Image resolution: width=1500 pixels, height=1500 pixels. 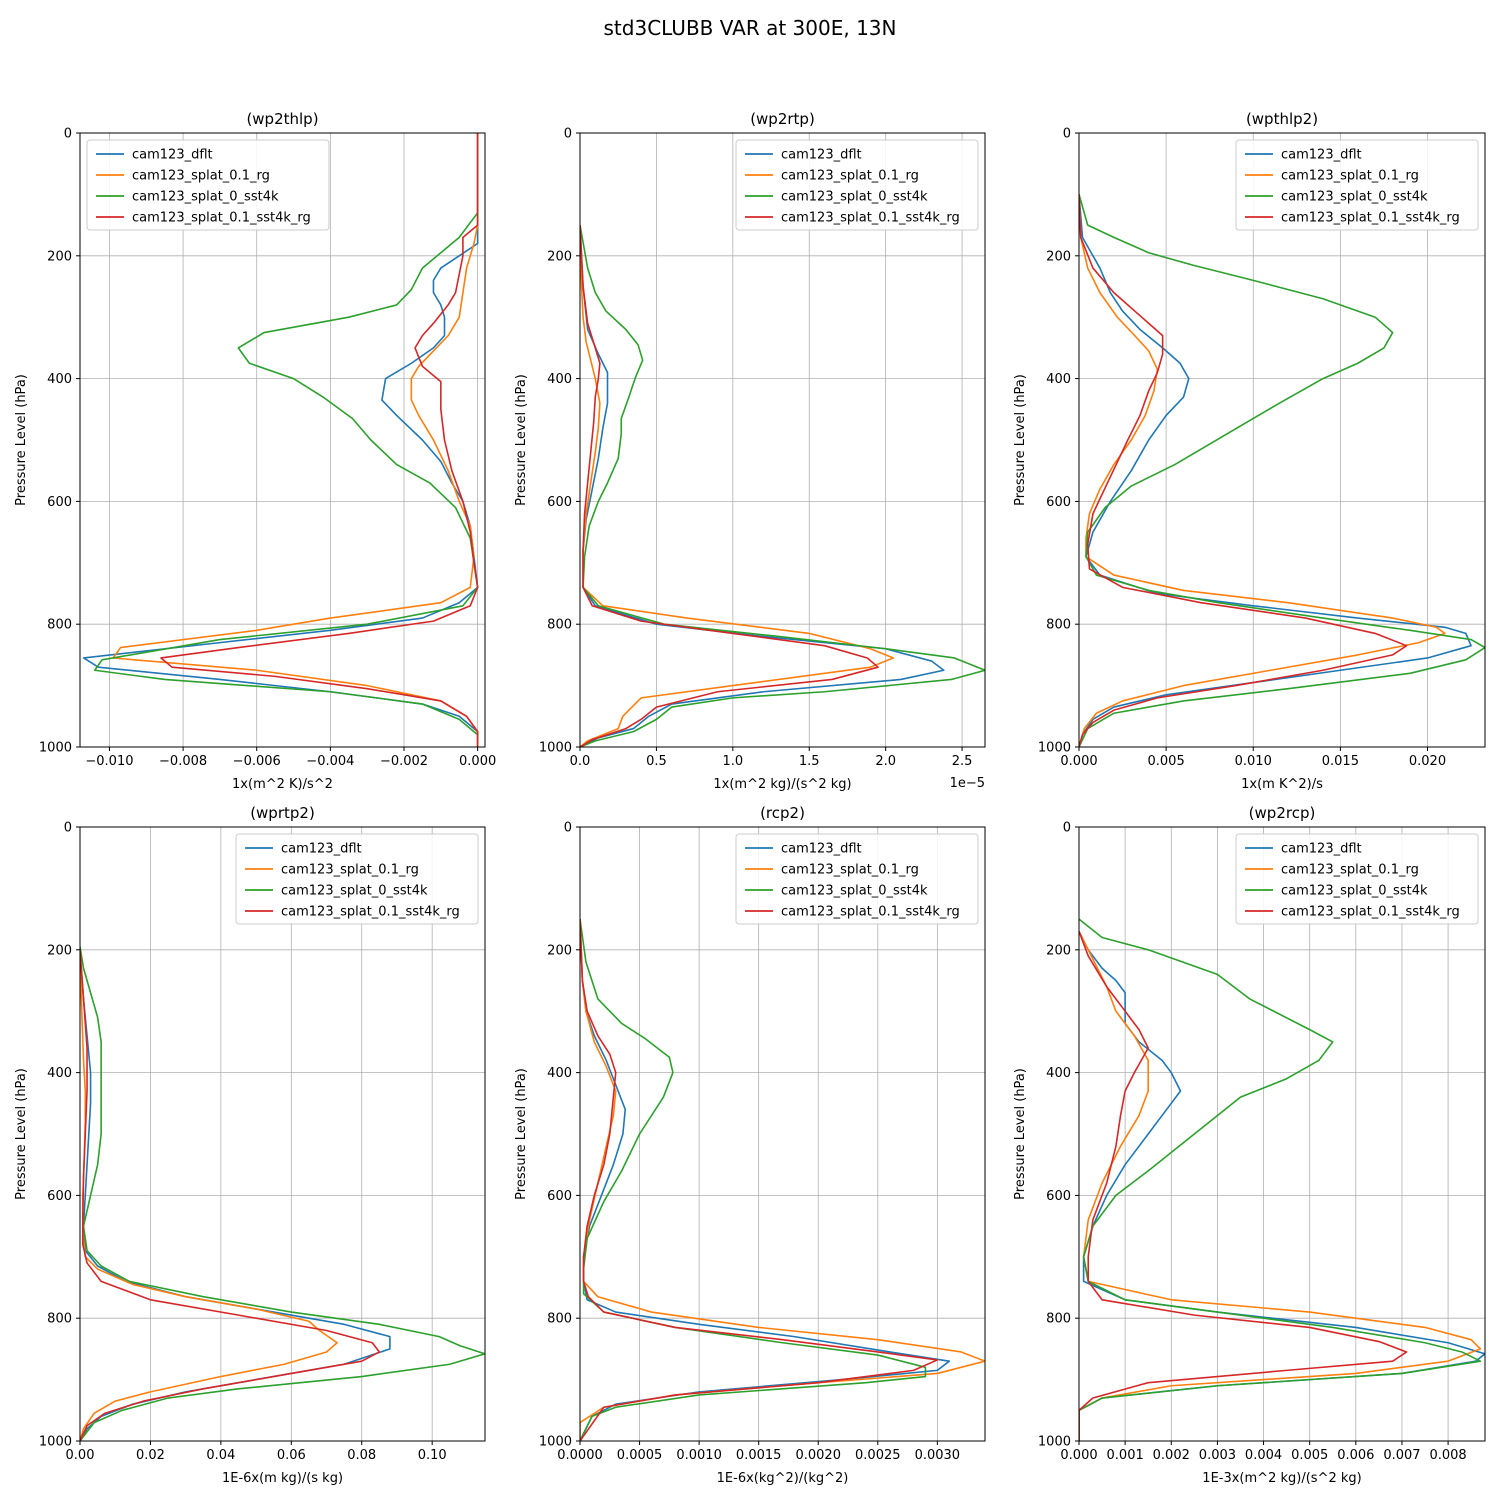 What do you see at coordinates (580, 1455) in the screenshot?
I see `x-tick-label: 0.0000` at bounding box center [580, 1455].